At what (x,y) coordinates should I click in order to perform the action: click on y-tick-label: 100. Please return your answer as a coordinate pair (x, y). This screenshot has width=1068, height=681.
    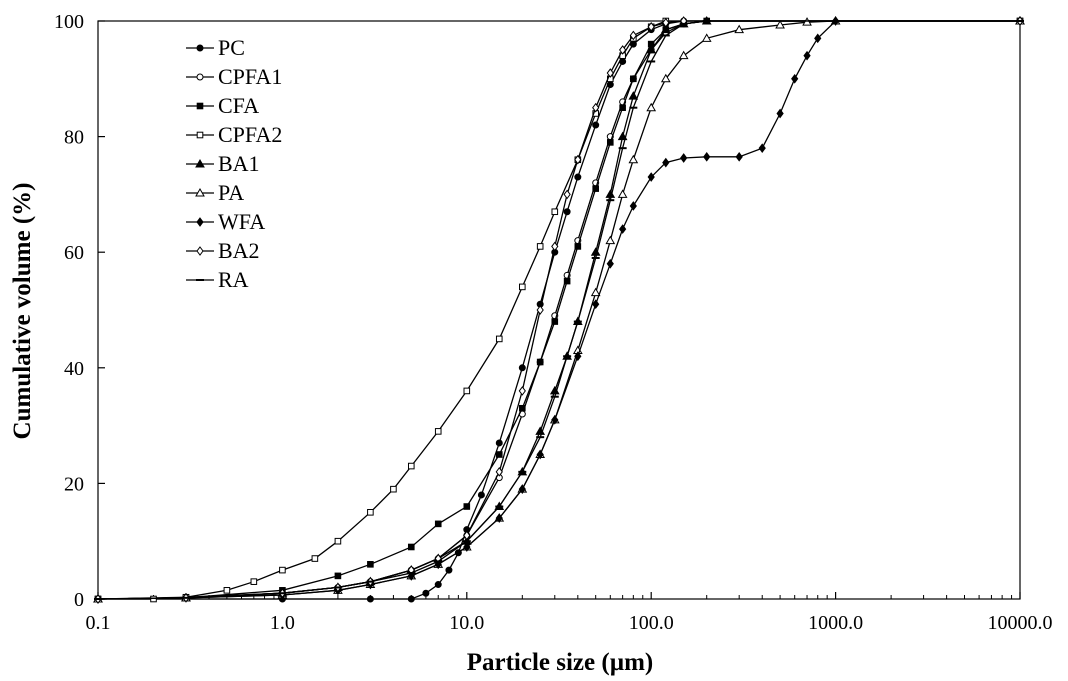
    Looking at the image, I should click on (69, 22).